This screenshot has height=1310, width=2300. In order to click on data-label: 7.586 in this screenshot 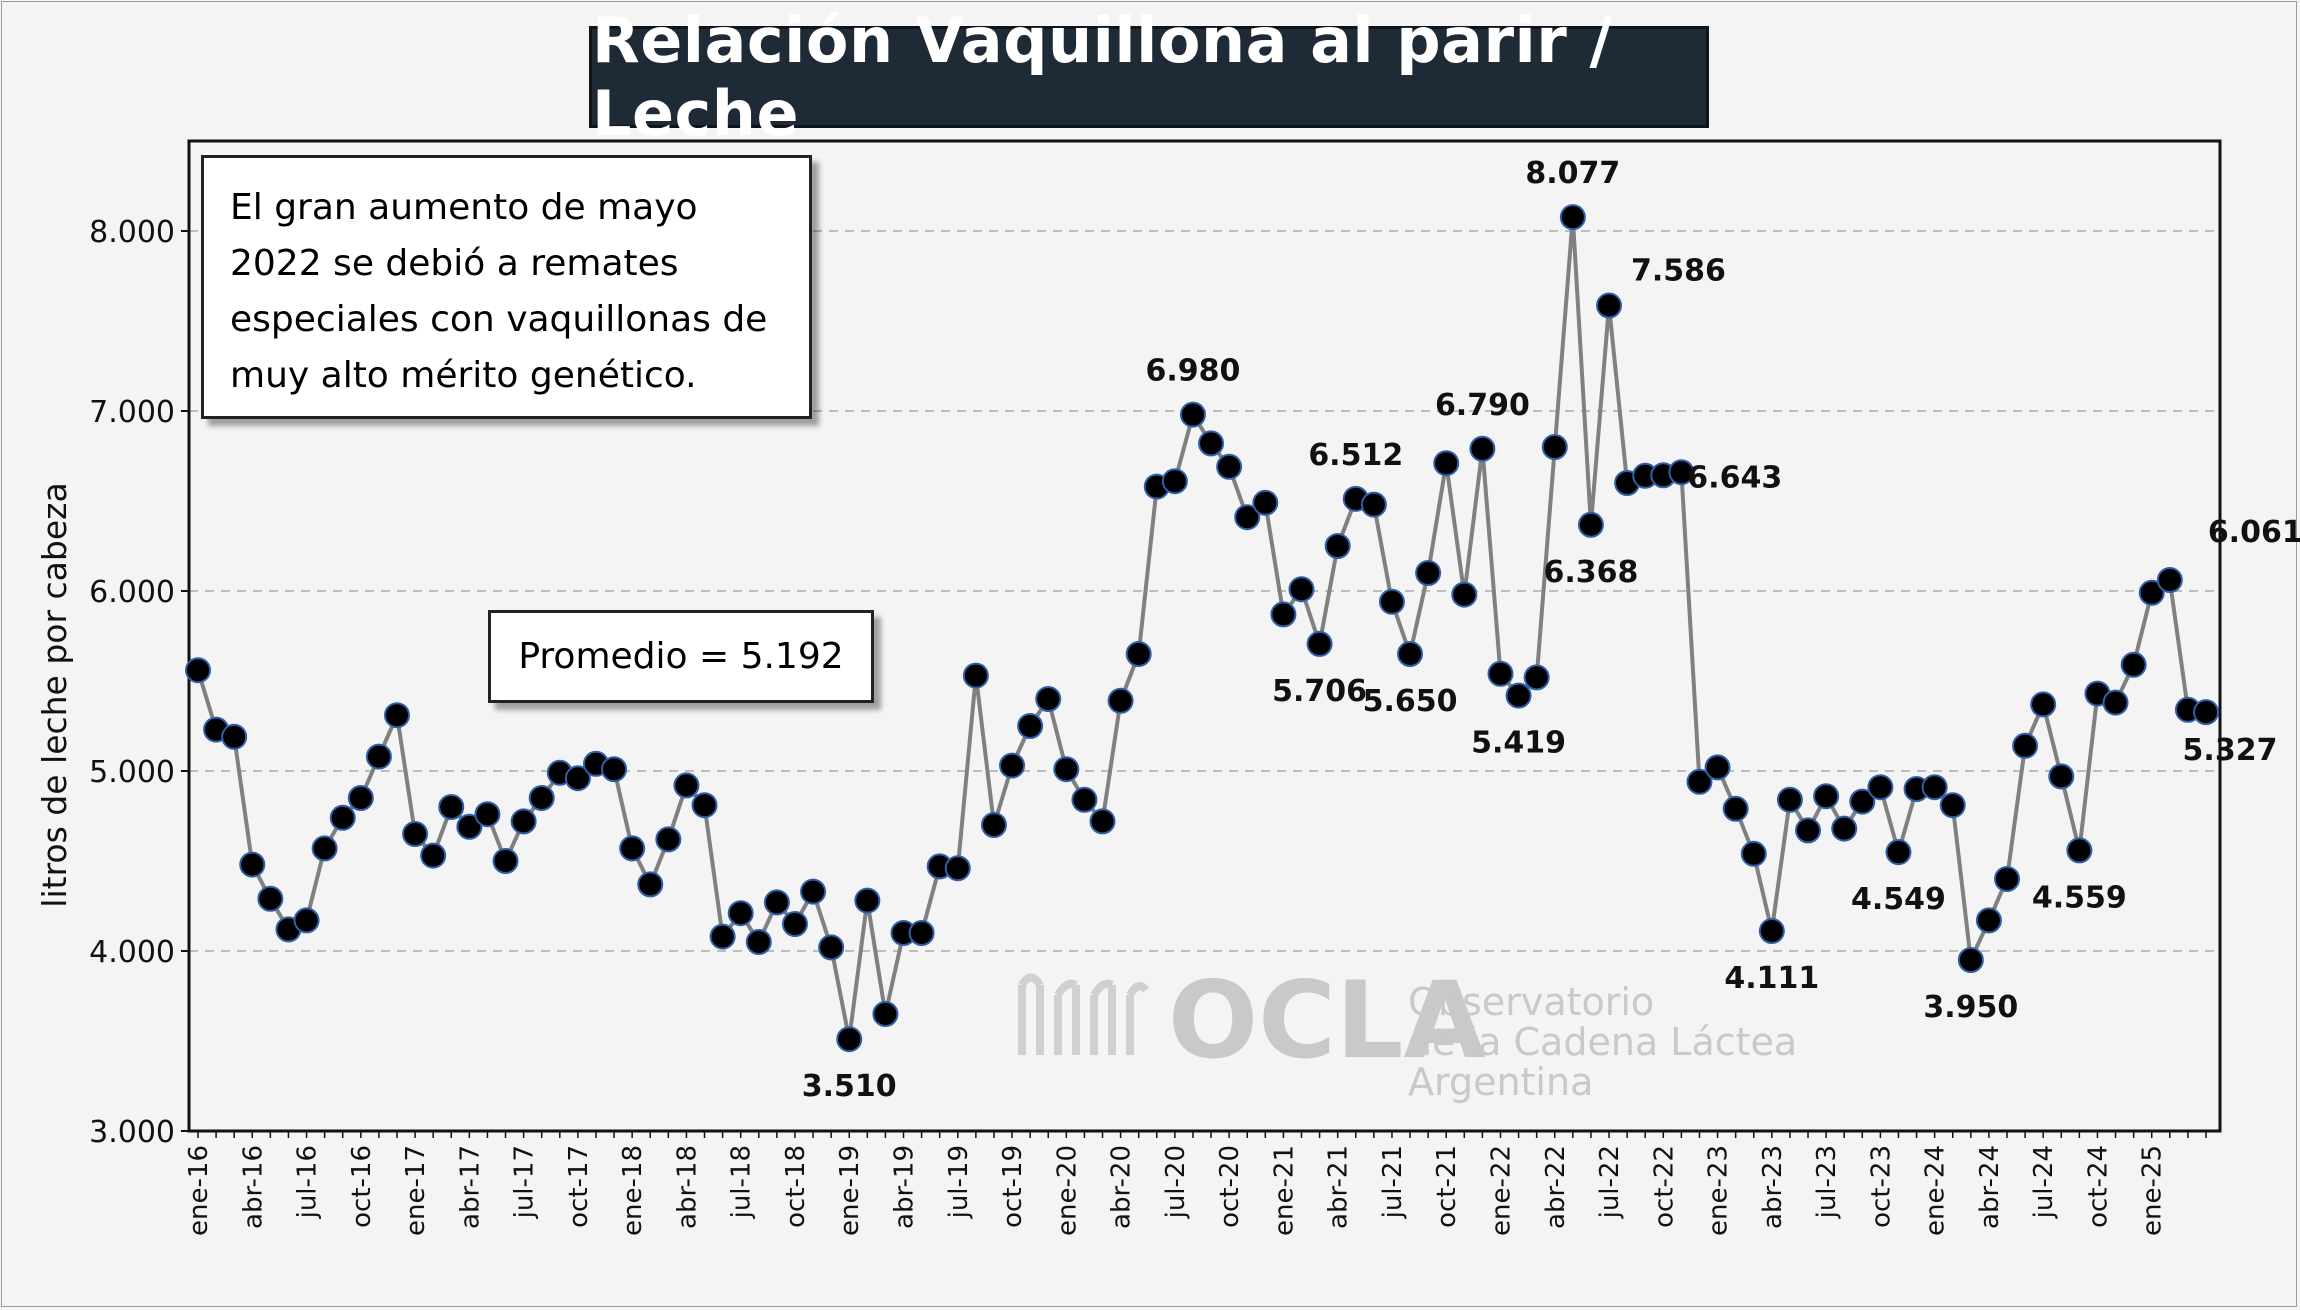, I will do `click(1678, 271)`.